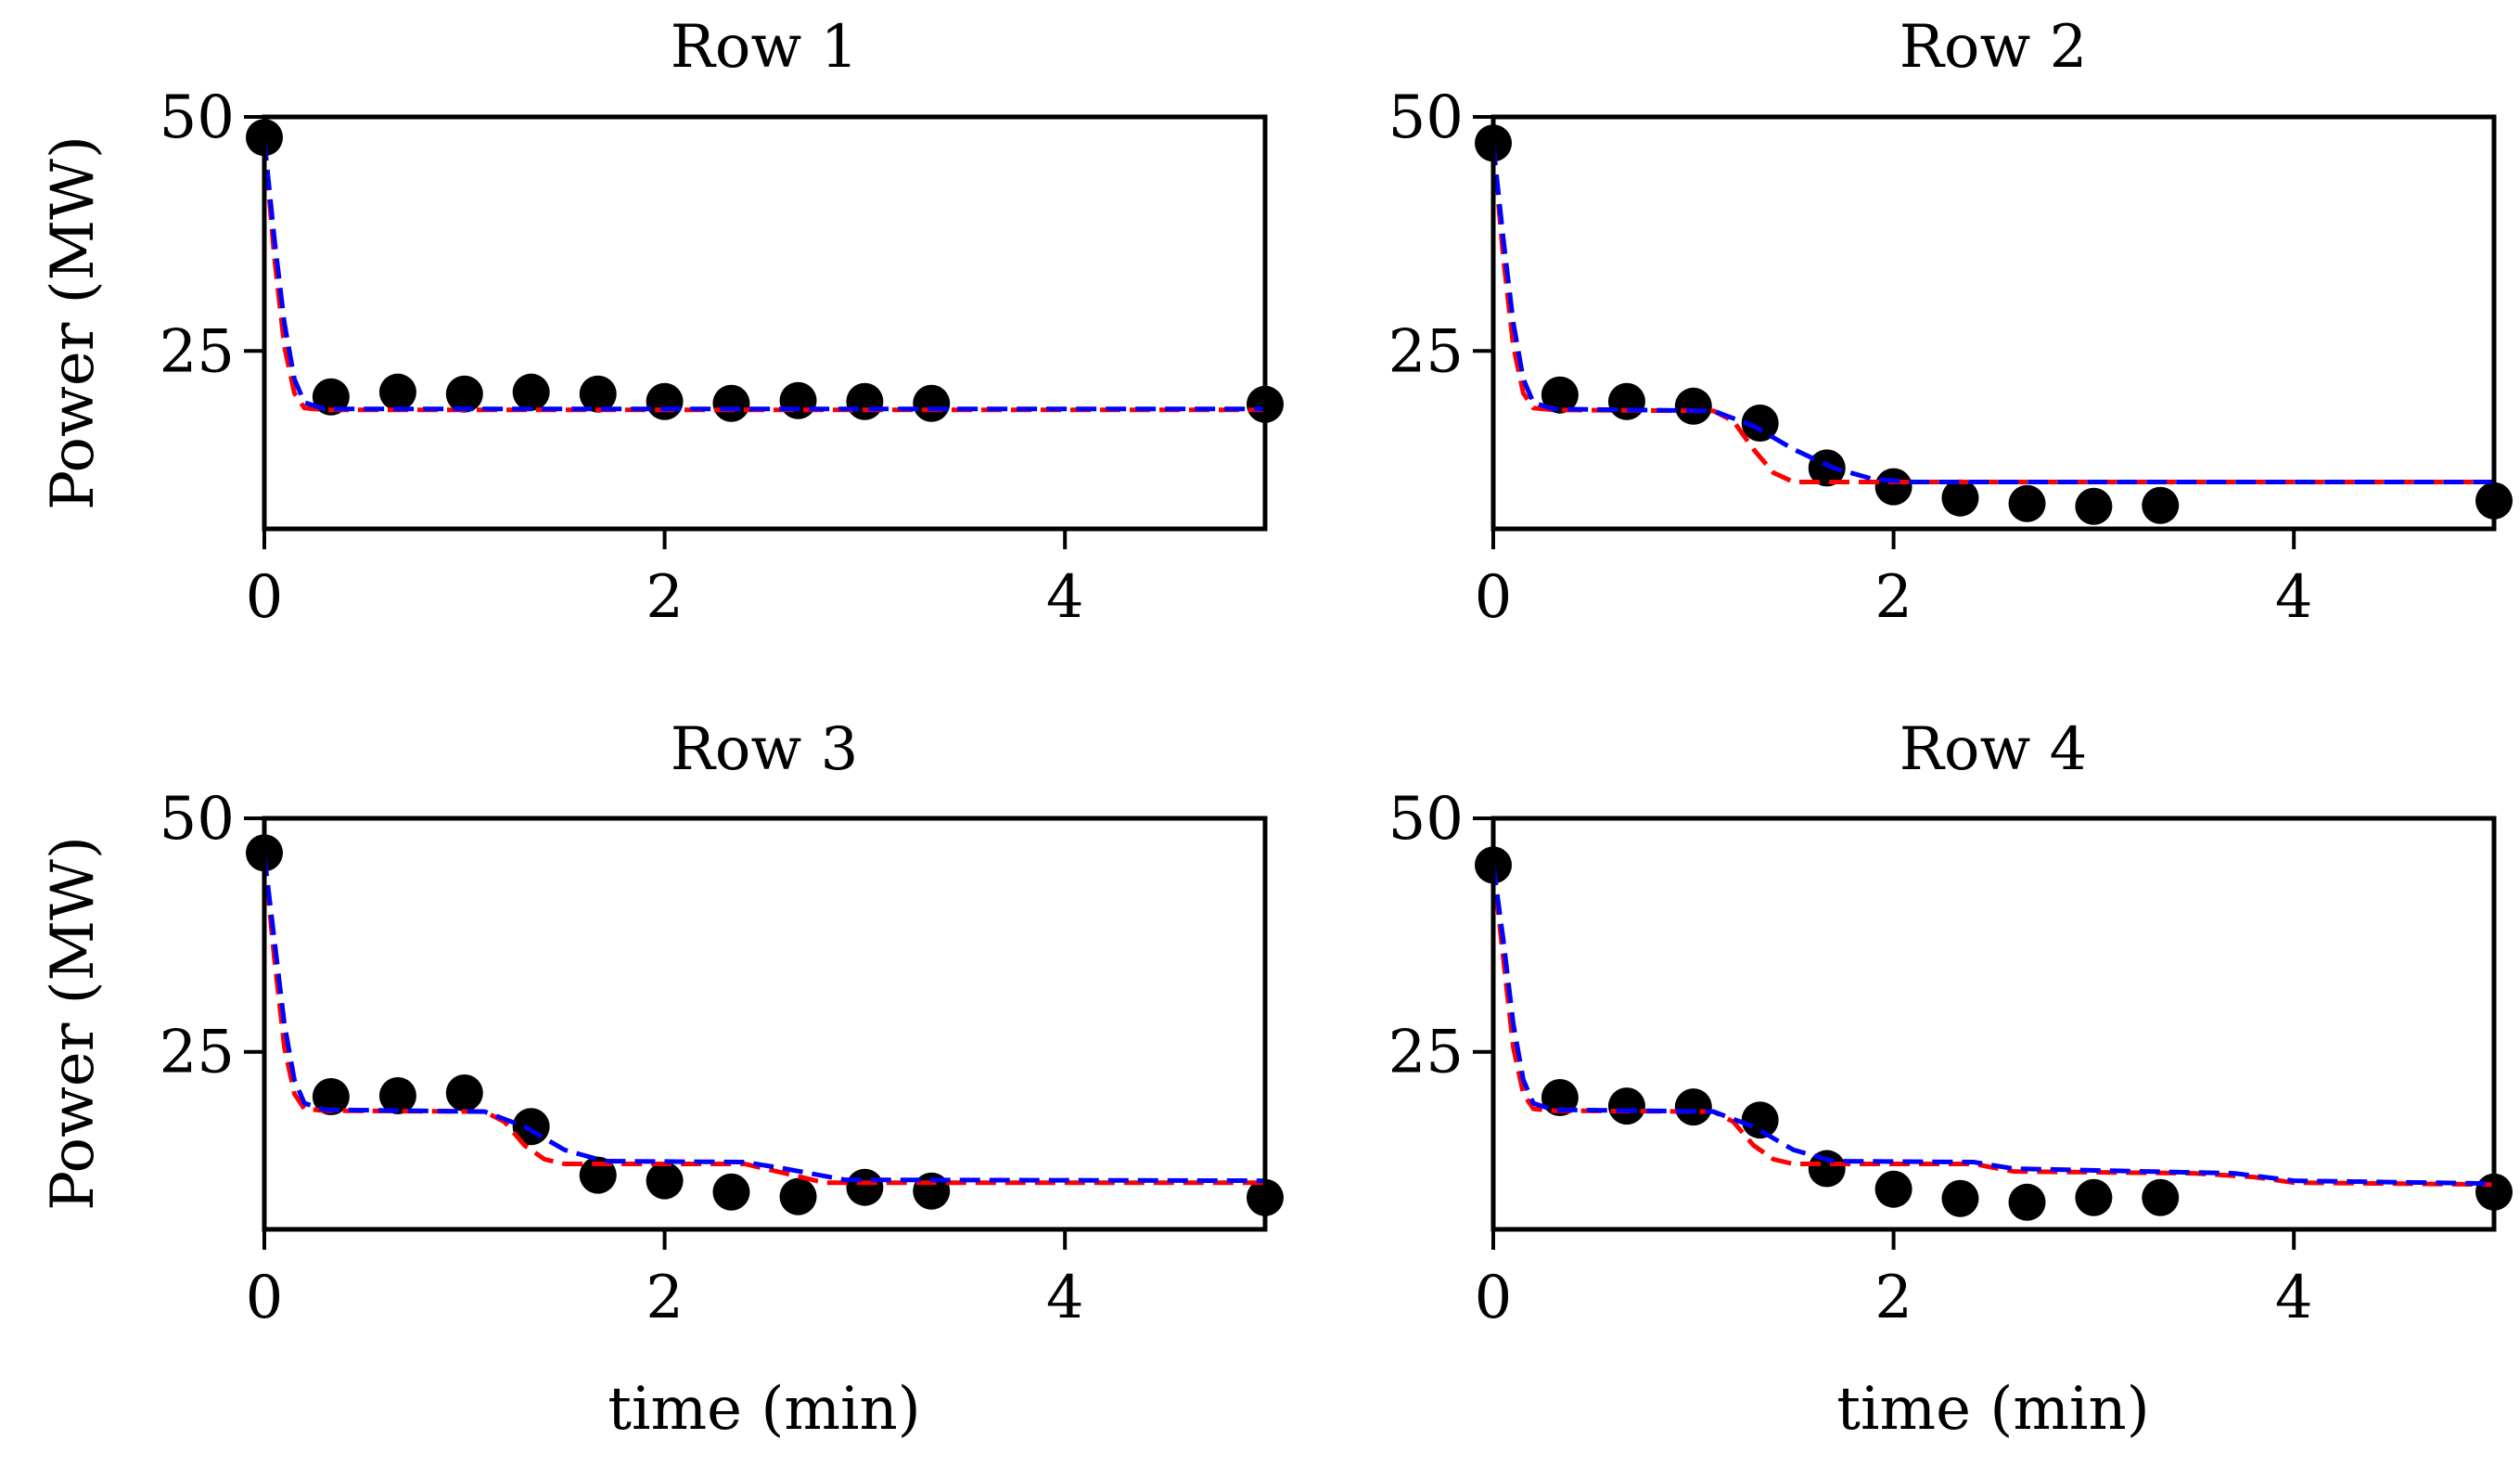 The image size is (2520, 1465). I want to click on subplot-title: Row 1, so click(765, 48).